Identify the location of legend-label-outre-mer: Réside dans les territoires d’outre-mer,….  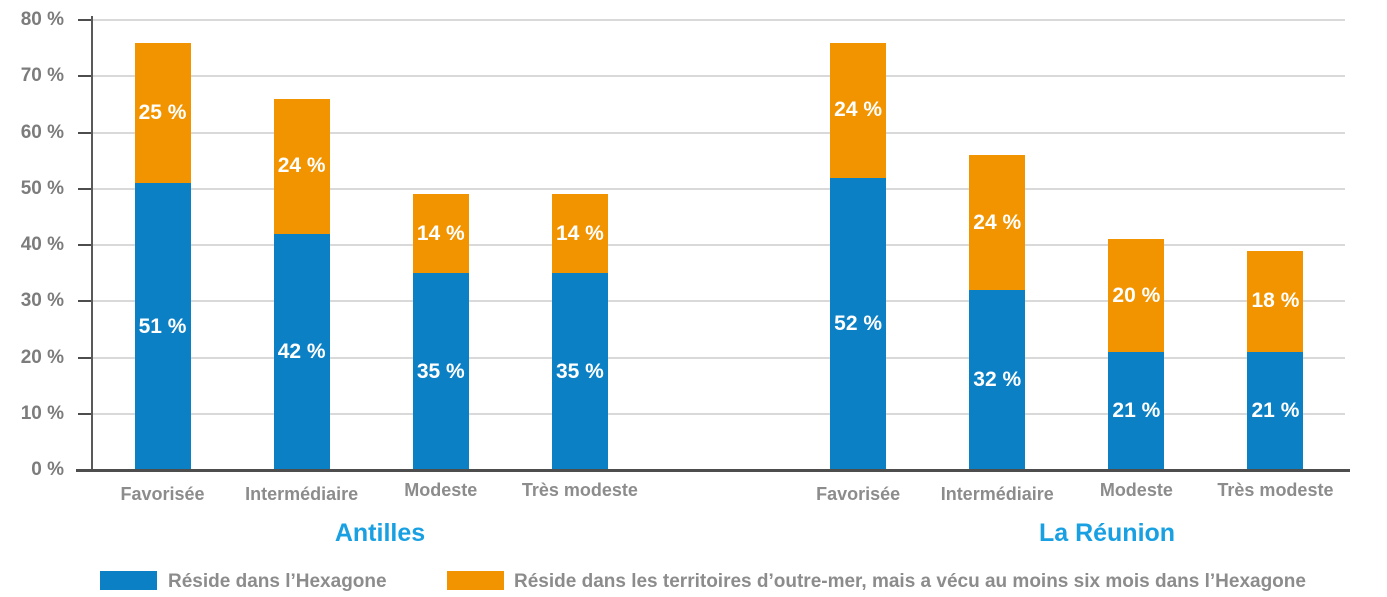
(910, 581).